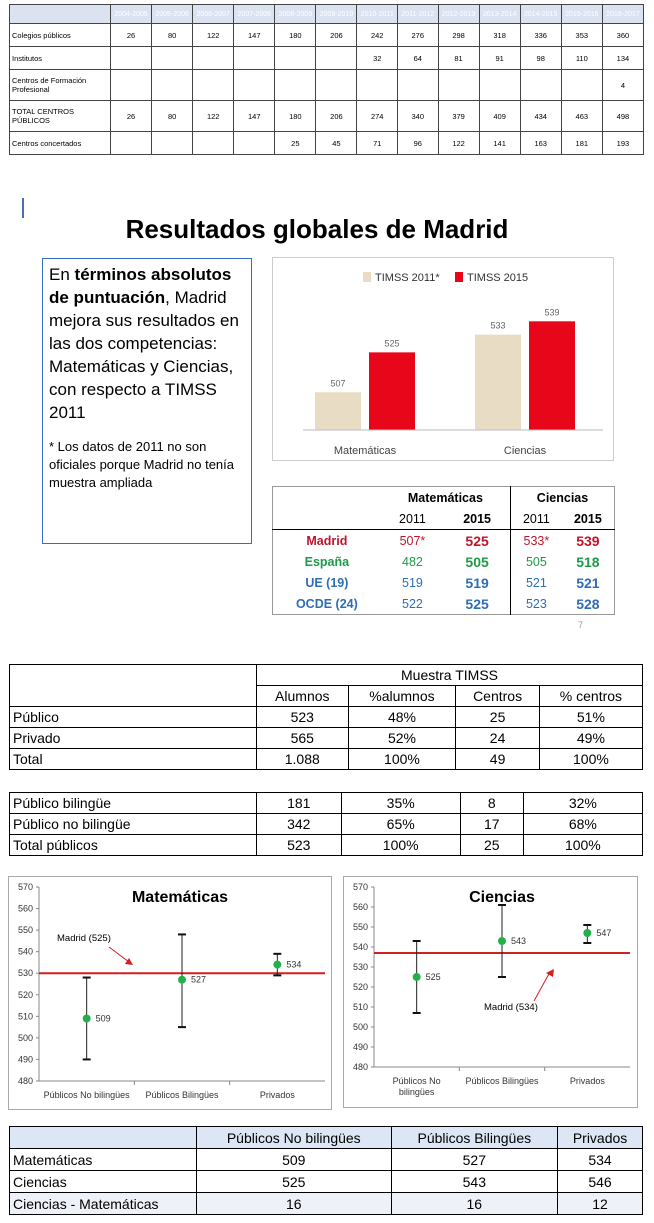  What do you see at coordinates (336, 35) in the screenshot?
I see `table-cell: 206` at bounding box center [336, 35].